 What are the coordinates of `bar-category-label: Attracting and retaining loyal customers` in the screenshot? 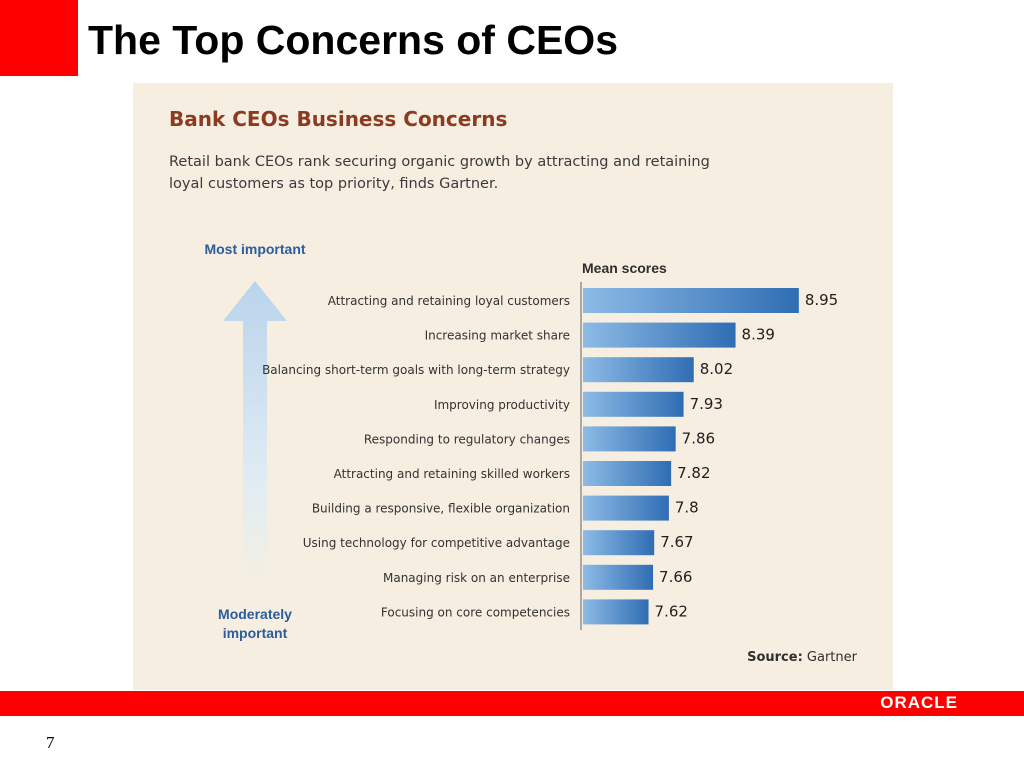 It's located at (449, 301).